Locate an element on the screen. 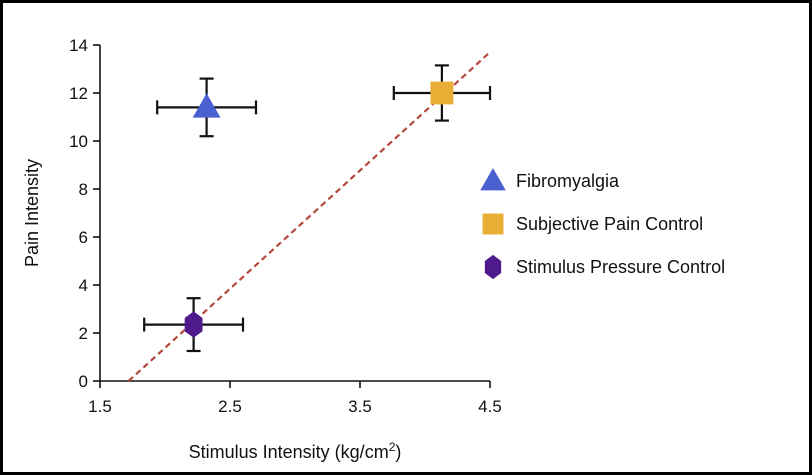 This screenshot has height=475, width=812. y-tick-label: 14 is located at coordinates (78, 45).